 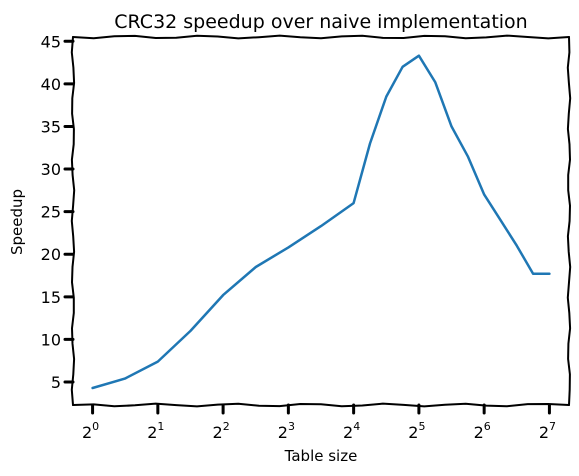 I want to click on y-tick-label: 15, so click(x=51, y=297).